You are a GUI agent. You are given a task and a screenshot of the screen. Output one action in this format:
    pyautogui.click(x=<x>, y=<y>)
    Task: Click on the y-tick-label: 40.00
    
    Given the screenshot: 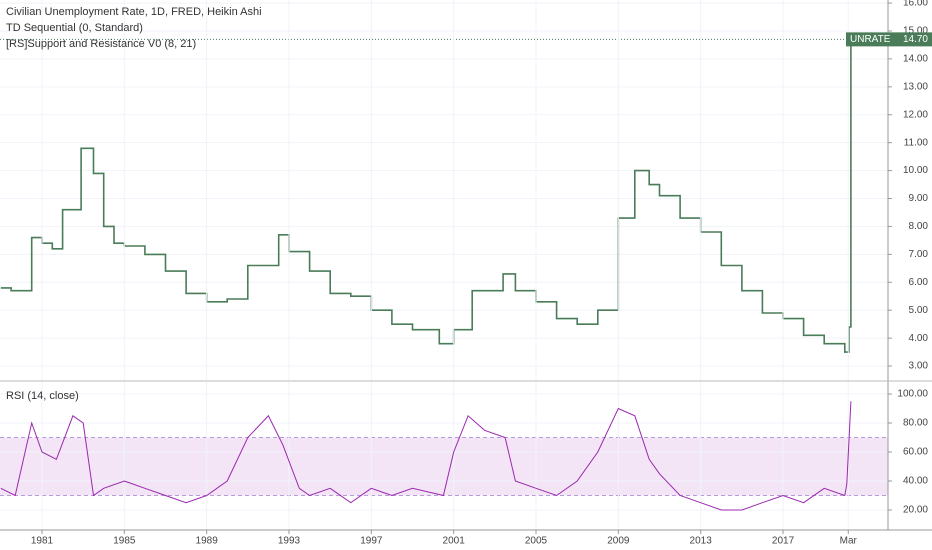 What is the action you would take?
    pyautogui.click(x=915, y=481)
    